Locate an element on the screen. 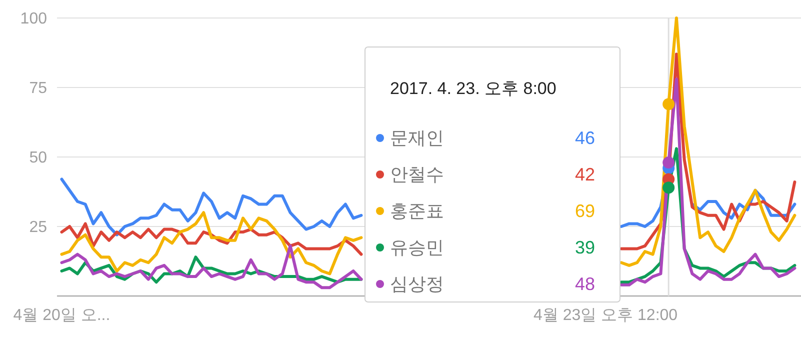 The height and width of the screenshot is (338, 801). legend-label: 안철수 is located at coordinates (417, 174).